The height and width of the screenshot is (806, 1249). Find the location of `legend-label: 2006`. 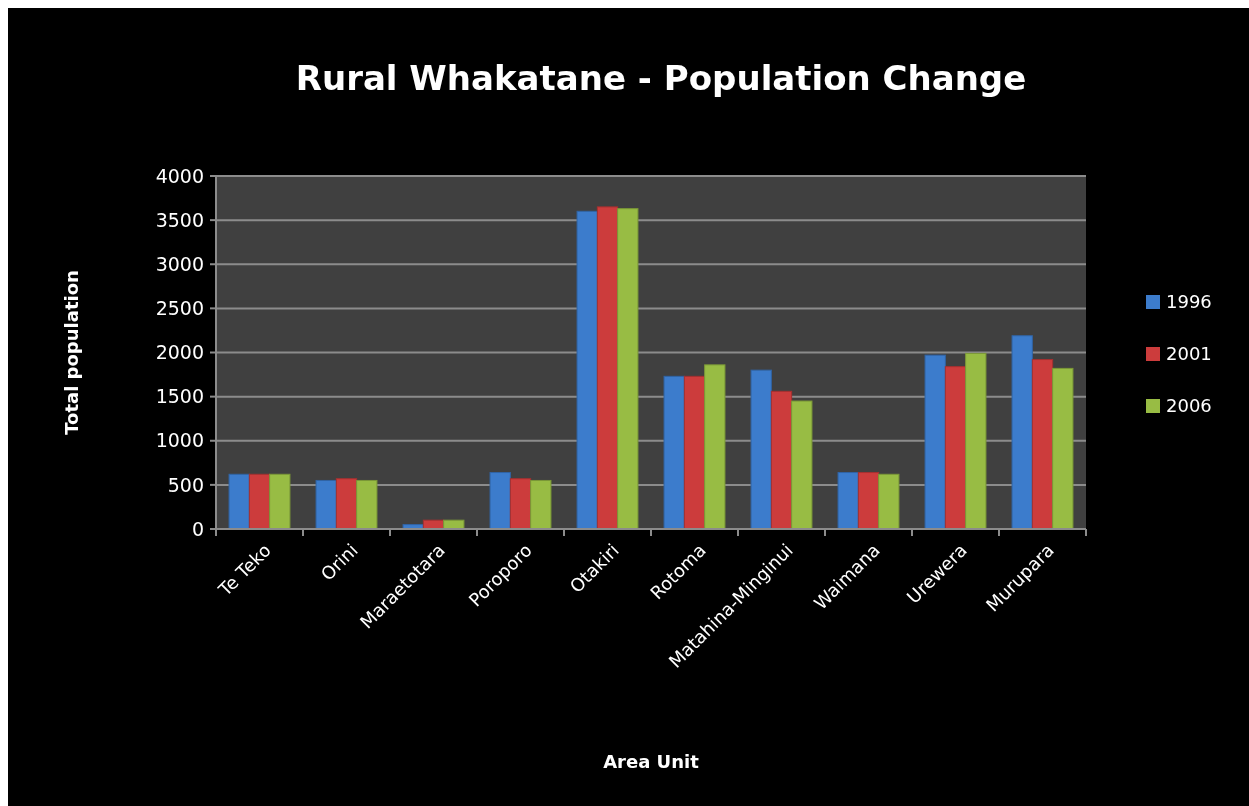

legend-label: 2006 is located at coordinates (1189, 406).